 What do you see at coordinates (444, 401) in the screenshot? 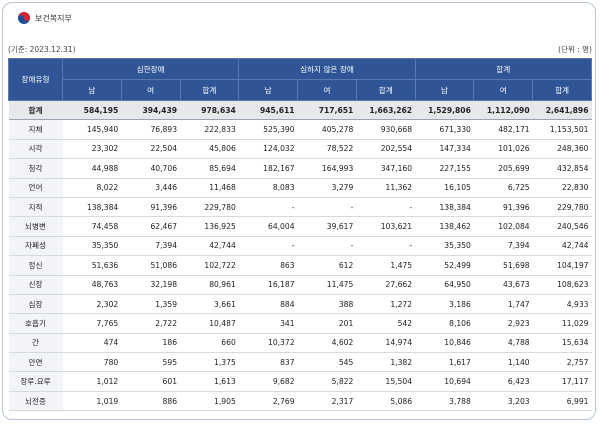
I see `cell: 3,788` at bounding box center [444, 401].